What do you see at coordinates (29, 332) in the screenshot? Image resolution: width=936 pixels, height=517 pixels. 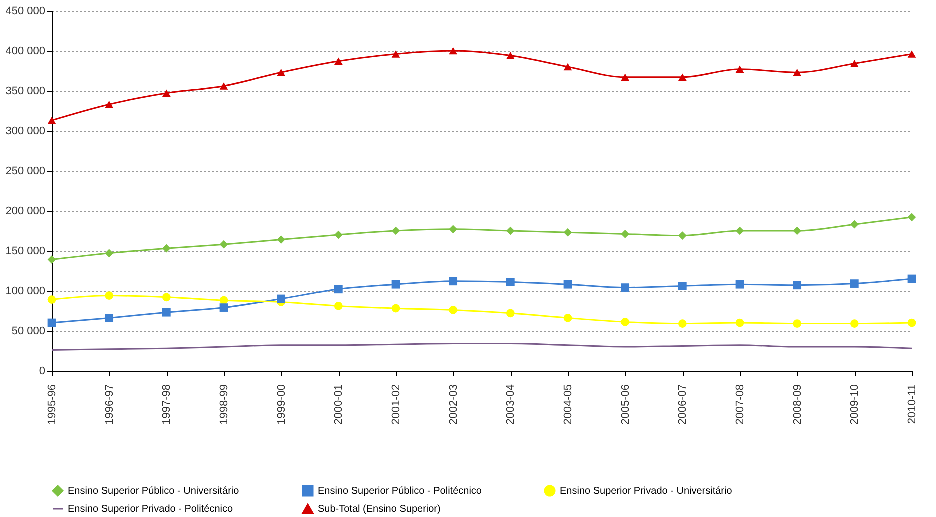 I see `y-tick-label: 50 000` at bounding box center [29, 332].